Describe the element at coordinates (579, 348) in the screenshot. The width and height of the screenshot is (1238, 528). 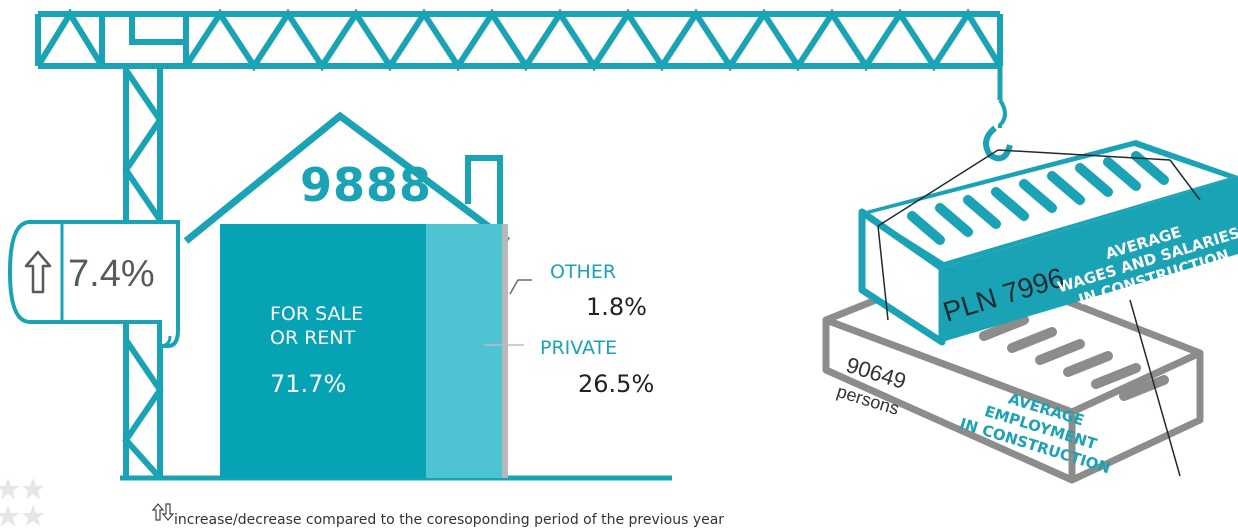
I see `private-label: PRIVATE` at that location.